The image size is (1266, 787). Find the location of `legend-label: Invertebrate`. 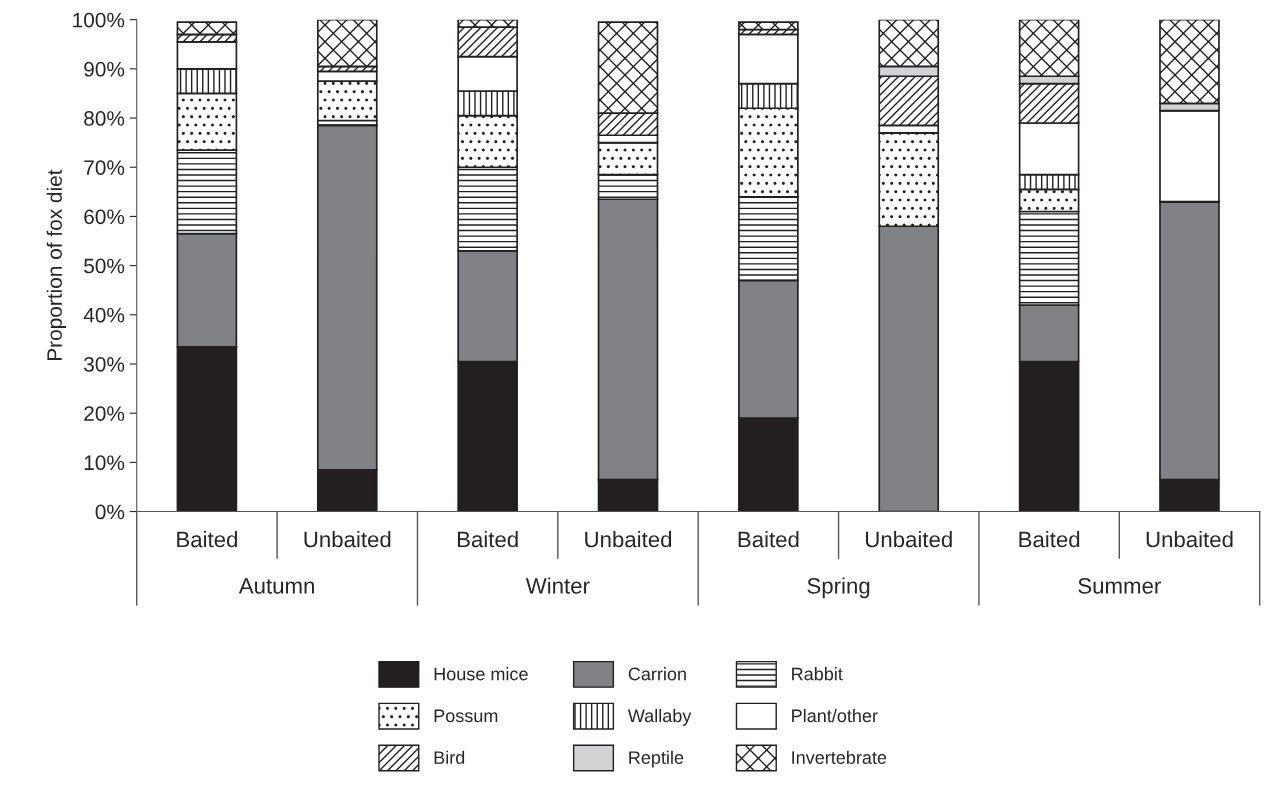

legend-label: Invertebrate is located at coordinates (839, 757).